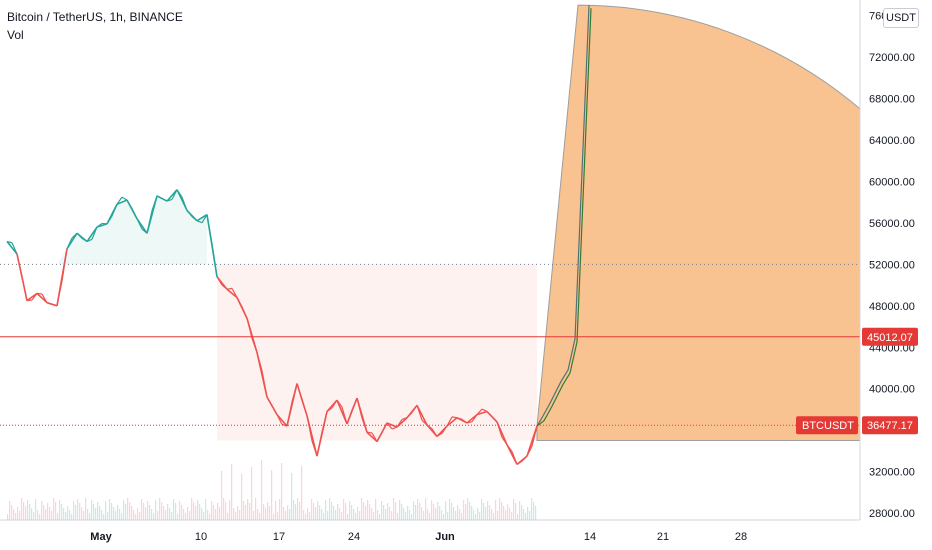  I want to click on x-tick-label: 24, so click(354, 537).